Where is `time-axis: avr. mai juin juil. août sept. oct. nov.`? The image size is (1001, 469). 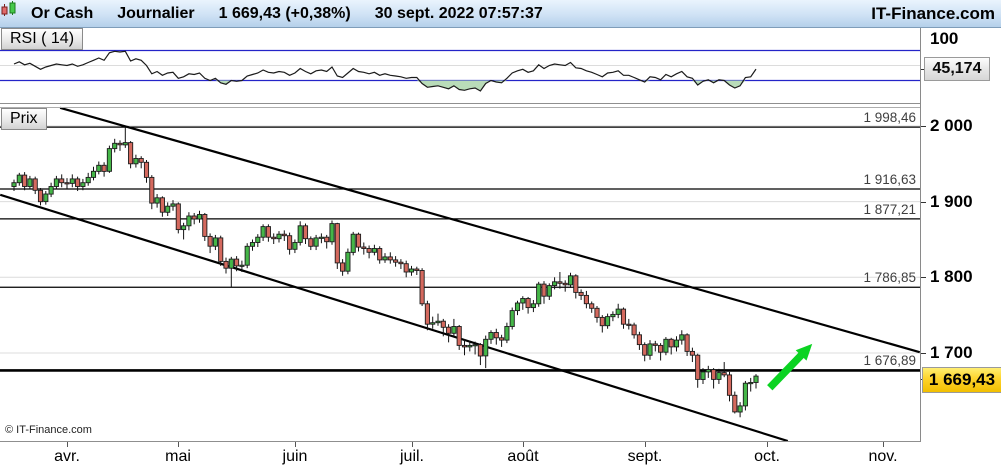
time-axis: avr. mai juin juil. août sept. oct. nov. is located at coordinates (460, 455).